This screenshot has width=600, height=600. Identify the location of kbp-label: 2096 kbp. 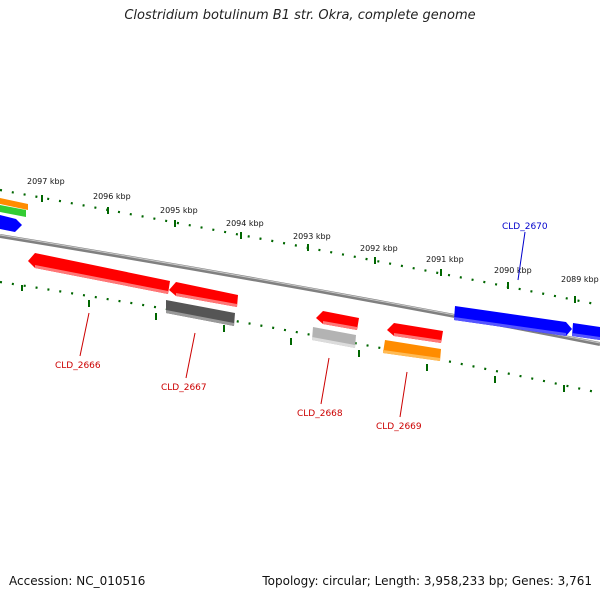
(112, 196).